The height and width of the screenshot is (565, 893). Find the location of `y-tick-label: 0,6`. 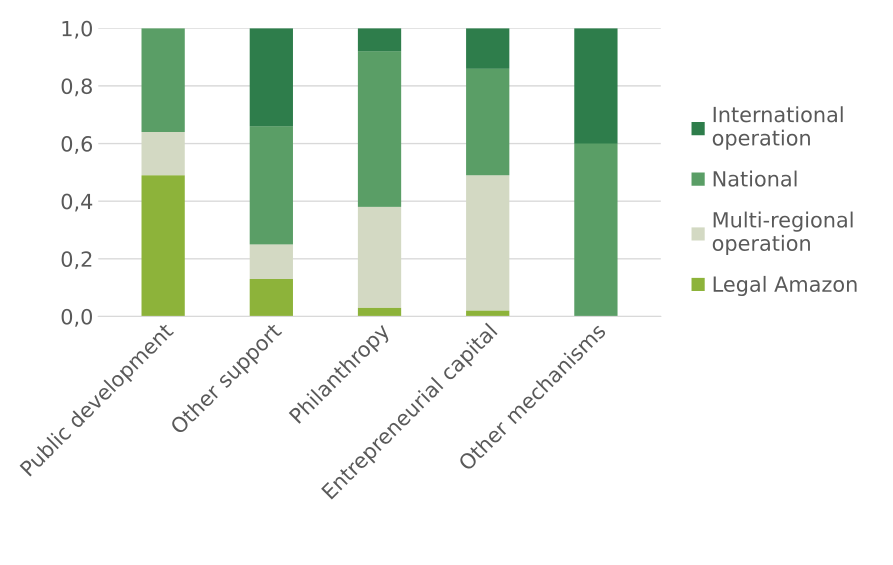

y-tick-label: 0,6 is located at coordinates (77, 145).